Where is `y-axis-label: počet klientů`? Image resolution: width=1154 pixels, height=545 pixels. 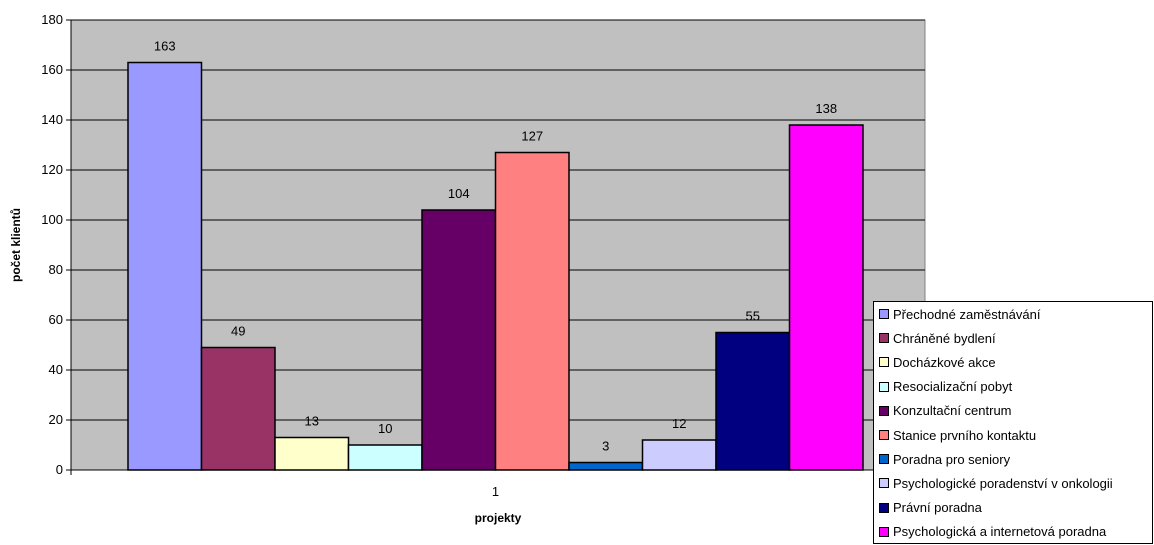
y-axis-label: počet klientů is located at coordinates (16, 245).